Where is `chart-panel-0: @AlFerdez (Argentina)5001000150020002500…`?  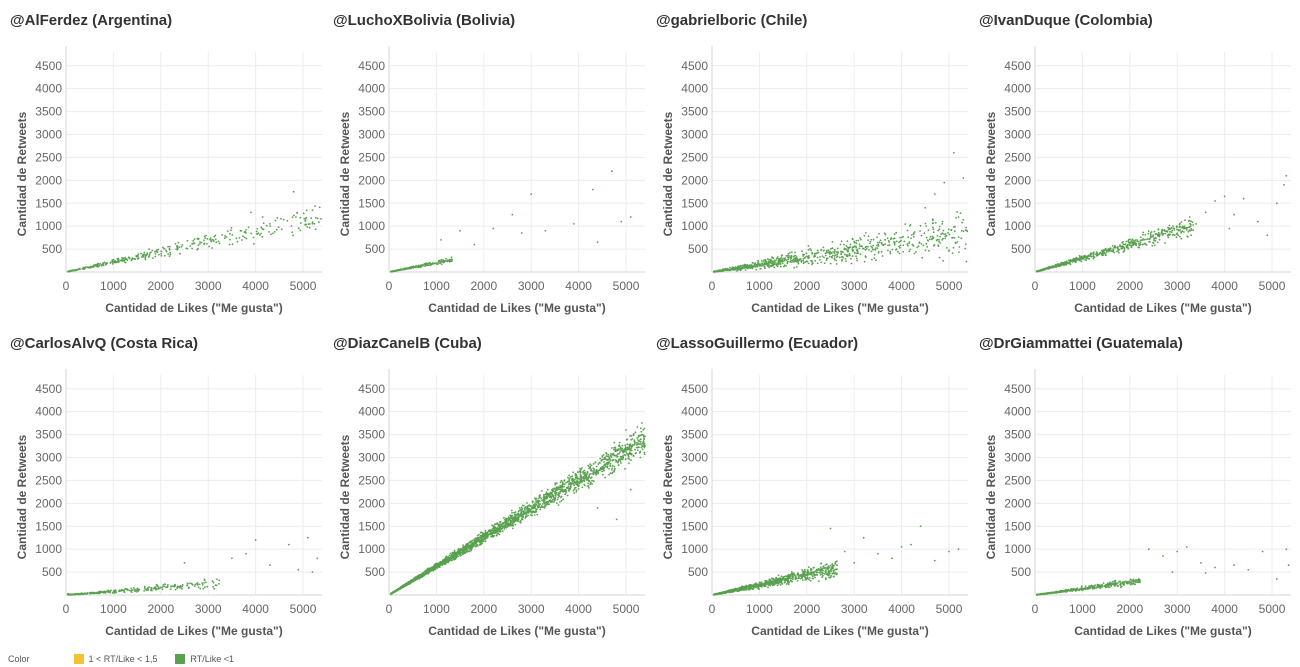
chart-panel-0: @AlFerdez (Argentina)5001000150020002500… is located at coordinates (166, 163).